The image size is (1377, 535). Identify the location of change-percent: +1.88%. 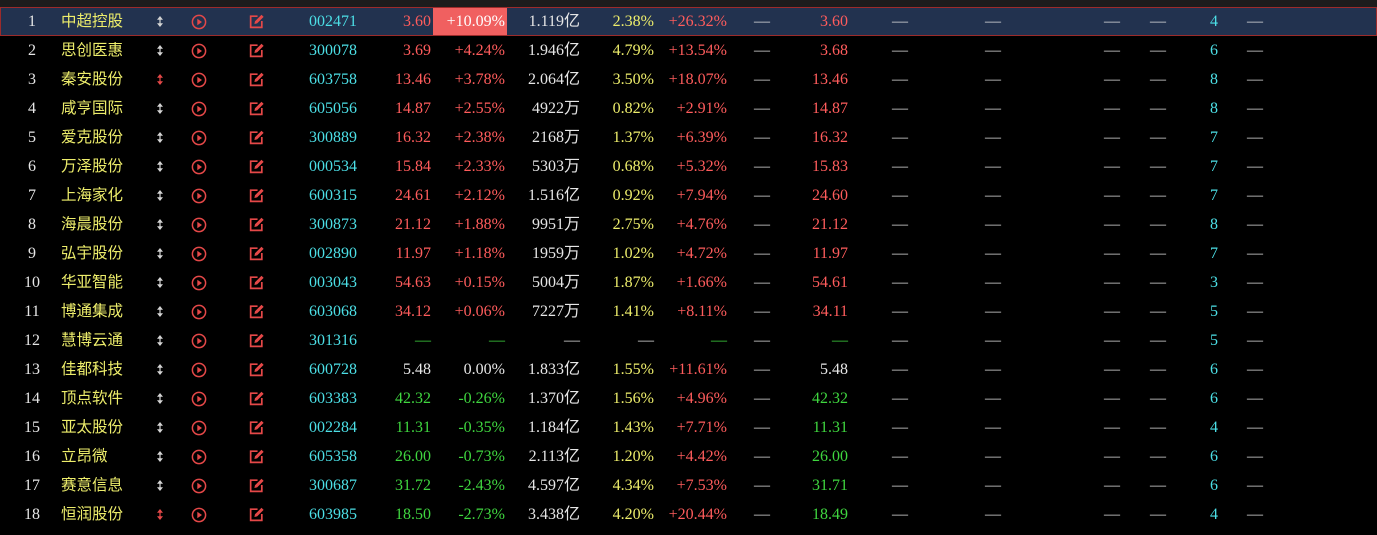
(479, 224).